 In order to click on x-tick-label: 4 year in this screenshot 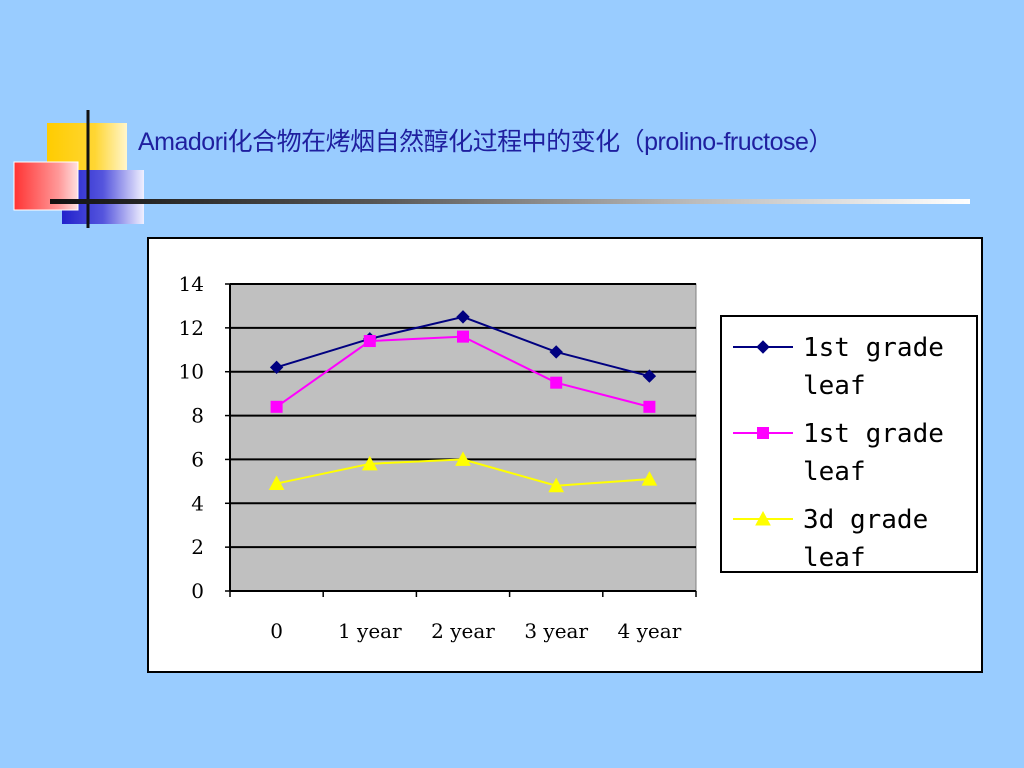, I will do `click(650, 631)`.